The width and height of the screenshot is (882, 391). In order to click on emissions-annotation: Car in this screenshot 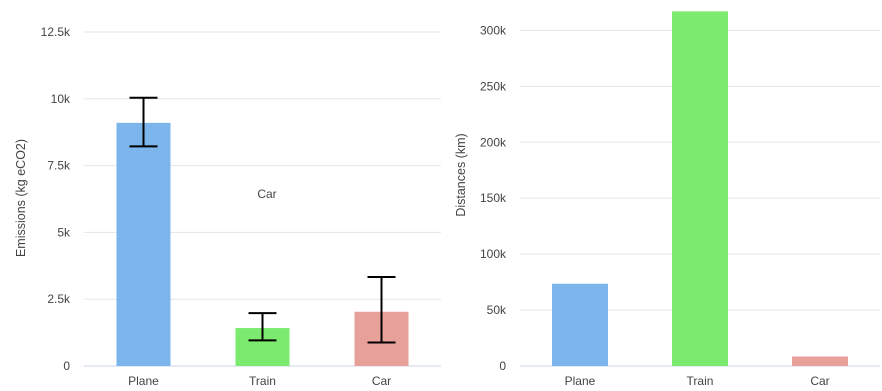, I will do `click(266, 194)`.